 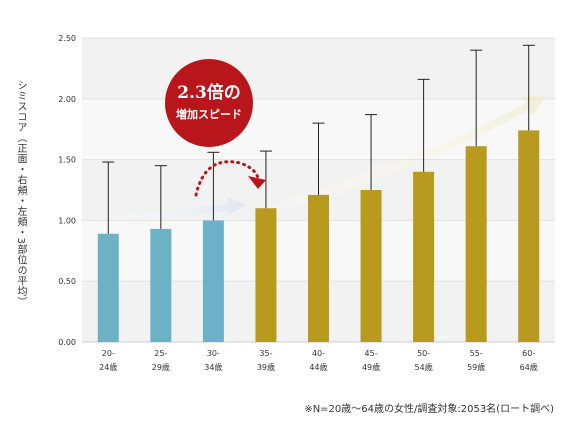 What do you see at coordinates (67, 38) in the screenshot?
I see `y-tick-label: 2.50` at bounding box center [67, 38].